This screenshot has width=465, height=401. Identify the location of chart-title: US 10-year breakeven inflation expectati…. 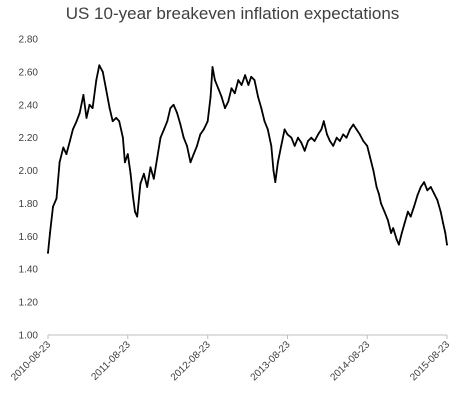
(232, 13).